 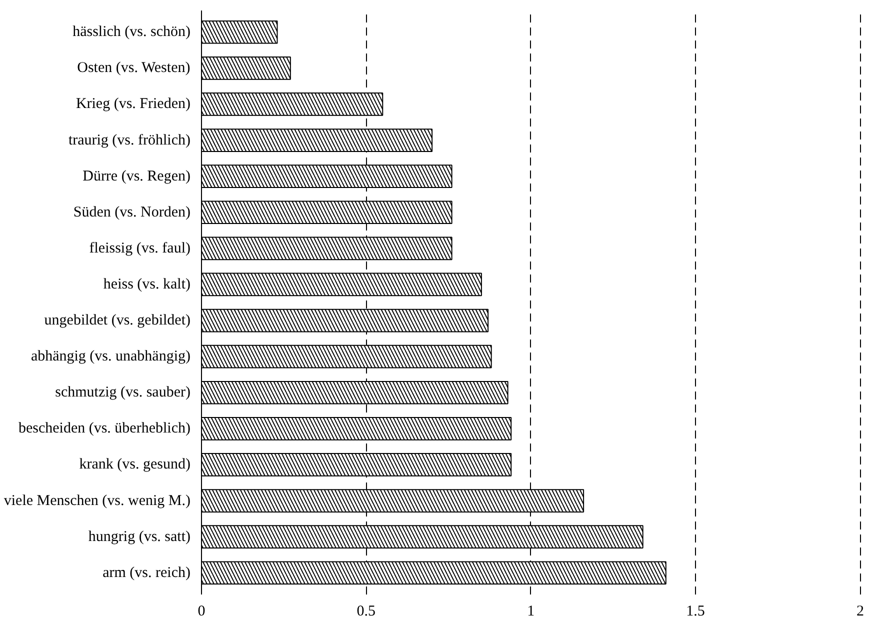 I want to click on y-tick-label: traurig (vs. fröhlich), so click(x=129, y=140).